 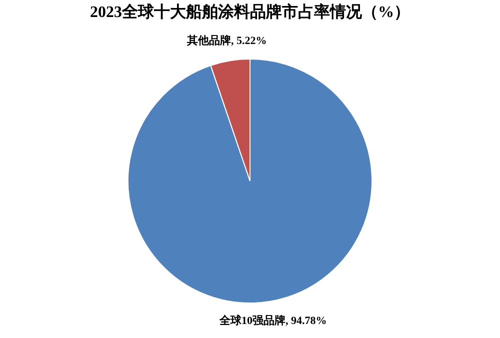 What do you see at coordinates (226, 40) in the screenshot?
I see `slice-label: 其他品牌, 5.22%` at bounding box center [226, 40].